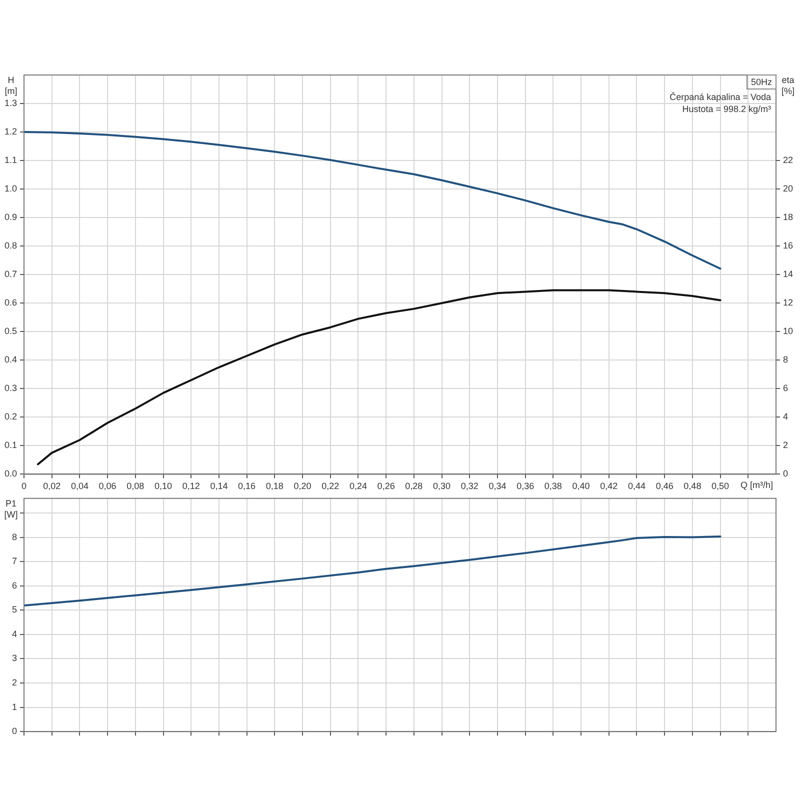 The image size is (800, 800). Describe the element at coordinates (785, 445) in the screenshot. I see `y2-tick-label: 2` at that location.